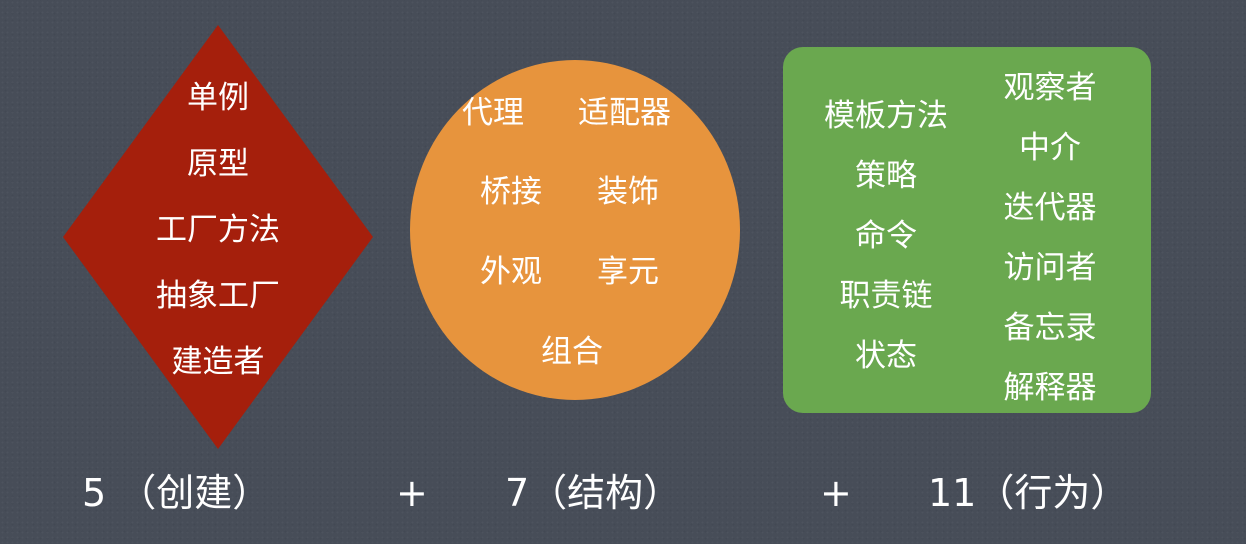 The image size is (1246, 544). Describe the element at coordinates (412, 493) in the screenshot. I see `formula-plus-1: +` at that location.